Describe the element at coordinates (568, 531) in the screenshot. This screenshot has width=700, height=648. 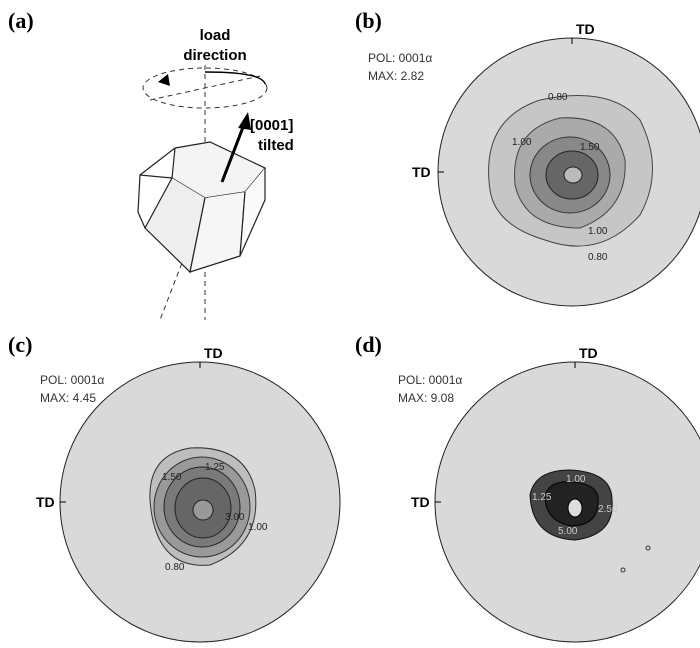
I see `contour-label: 5.00` at that location.